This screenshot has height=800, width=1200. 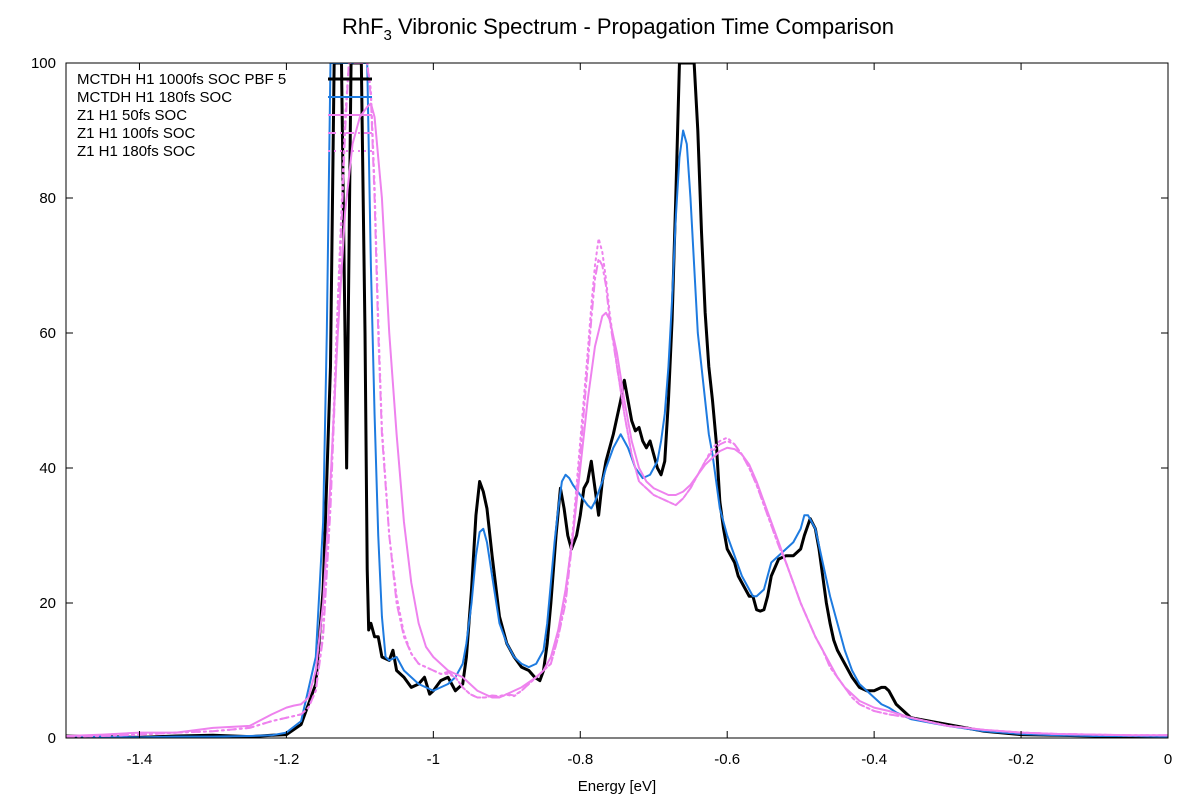 What do you see at coordinates (47, 603) in the screenshot?
I see `y-tick-label: 20` at bounding box center [47, 603].